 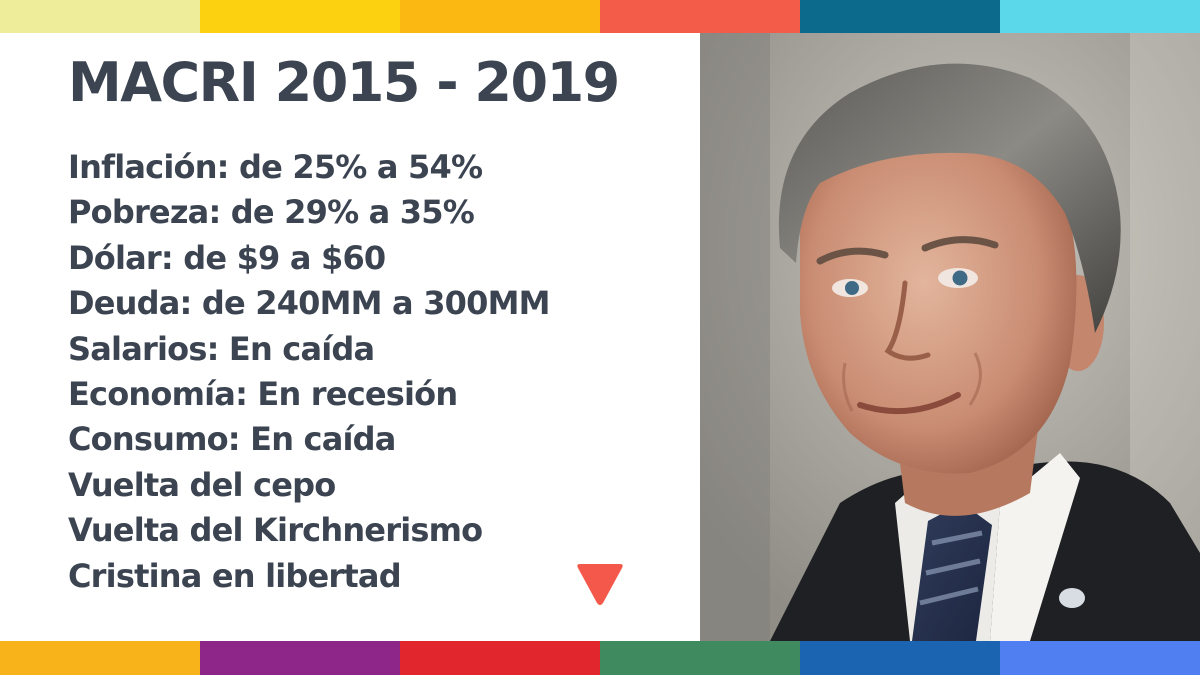 What do you see at coordinates (275, 530) in the screenshot?
I see `stat-kirchnerism: Vuelta del Kirchnerismo` at bounding box center [275, 530].